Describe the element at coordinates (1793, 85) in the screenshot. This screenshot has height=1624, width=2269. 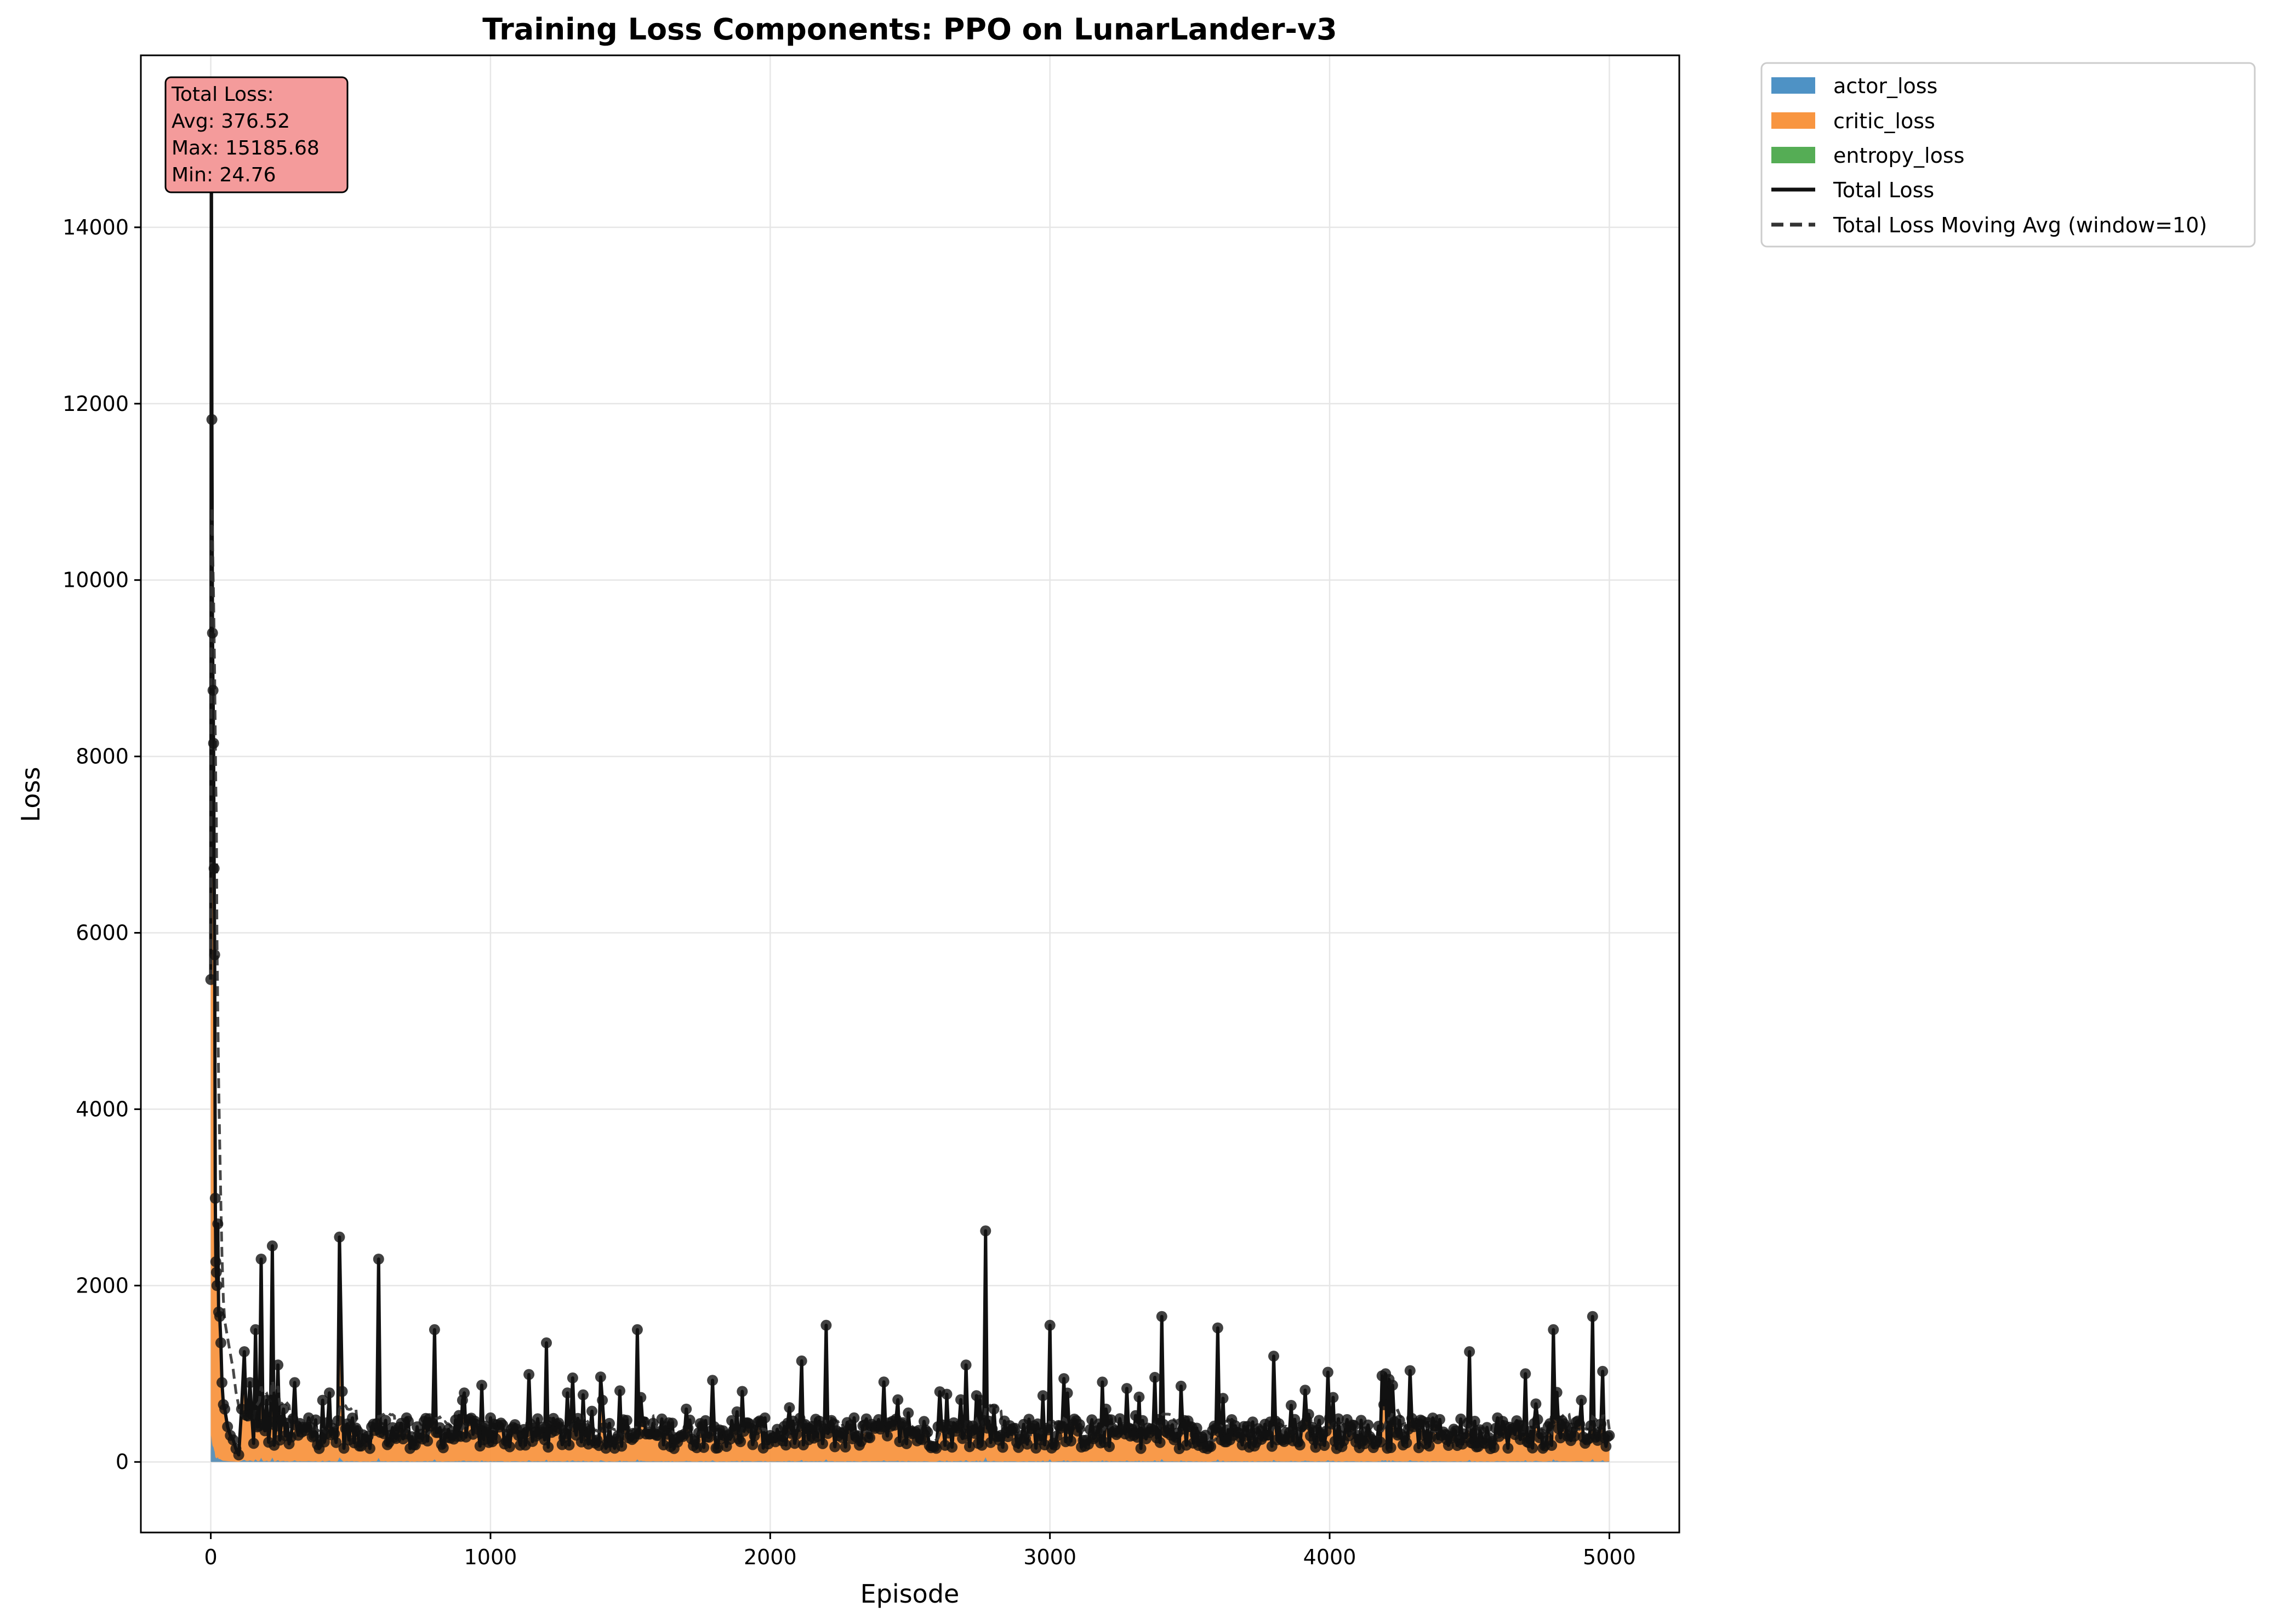
I see `legend-swatch-actor` at that location.